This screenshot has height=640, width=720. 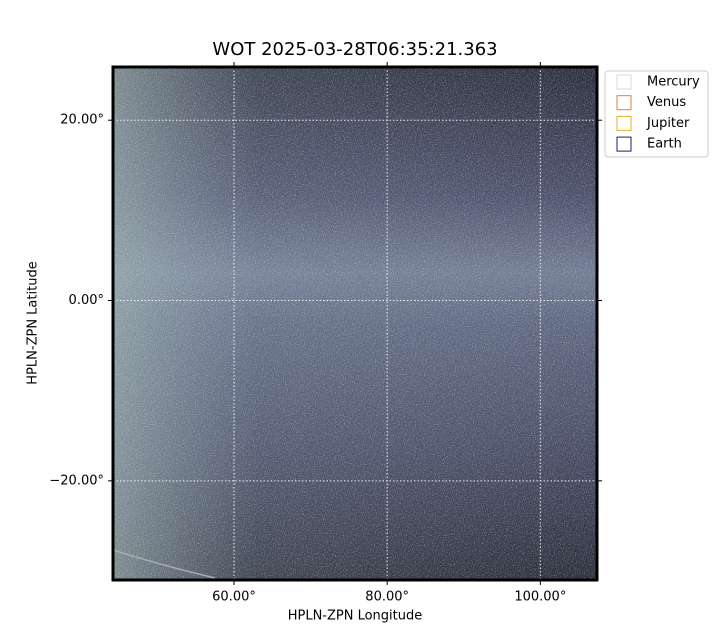 What do you see at coordinates (387, 597) in the screenshot?
I see `x-tick-label: 80.00°` at bounding box center [387, 597].